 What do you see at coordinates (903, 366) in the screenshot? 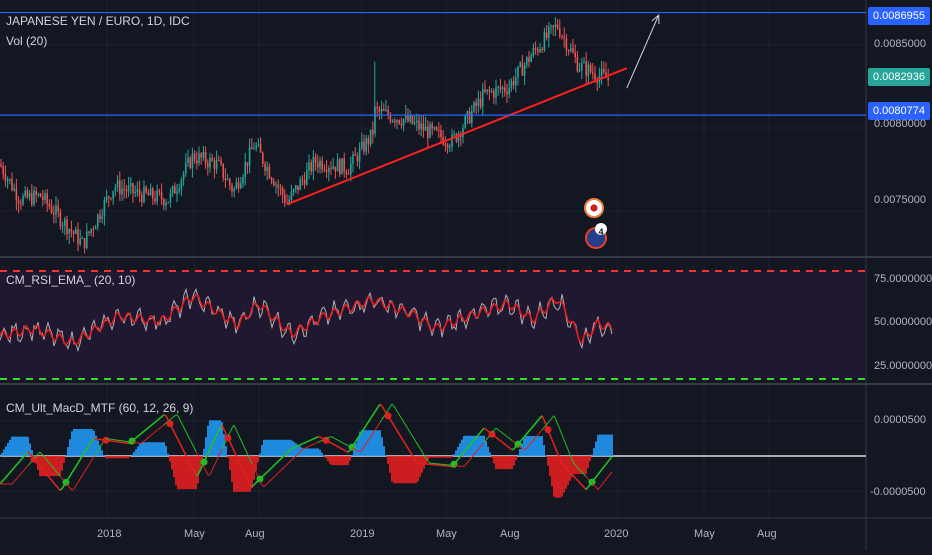
I see `rsi-axis-tick: 25.0000000` at bounding box center [903, 366].